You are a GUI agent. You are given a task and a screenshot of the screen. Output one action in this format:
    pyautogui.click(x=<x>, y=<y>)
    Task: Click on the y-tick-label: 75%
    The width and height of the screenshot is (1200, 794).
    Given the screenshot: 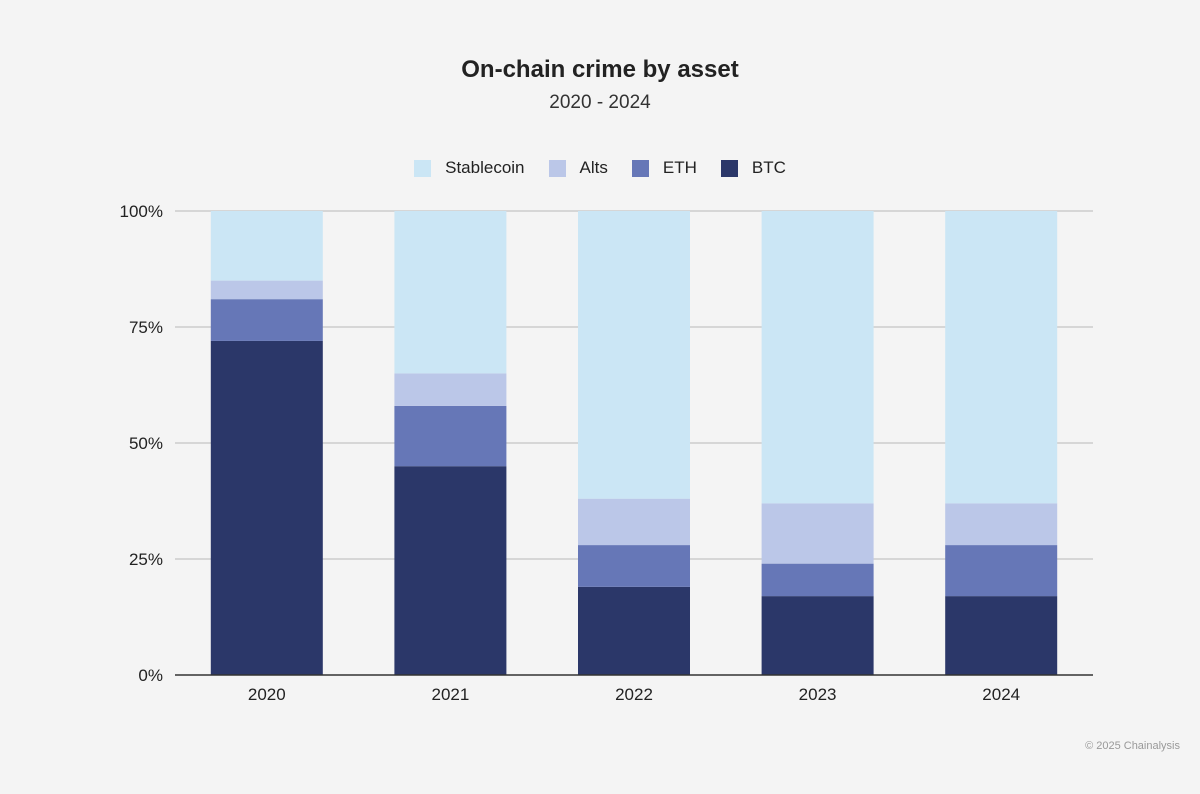 What is the action you would take?
    pyautogui.click(x=146, y=327)
    